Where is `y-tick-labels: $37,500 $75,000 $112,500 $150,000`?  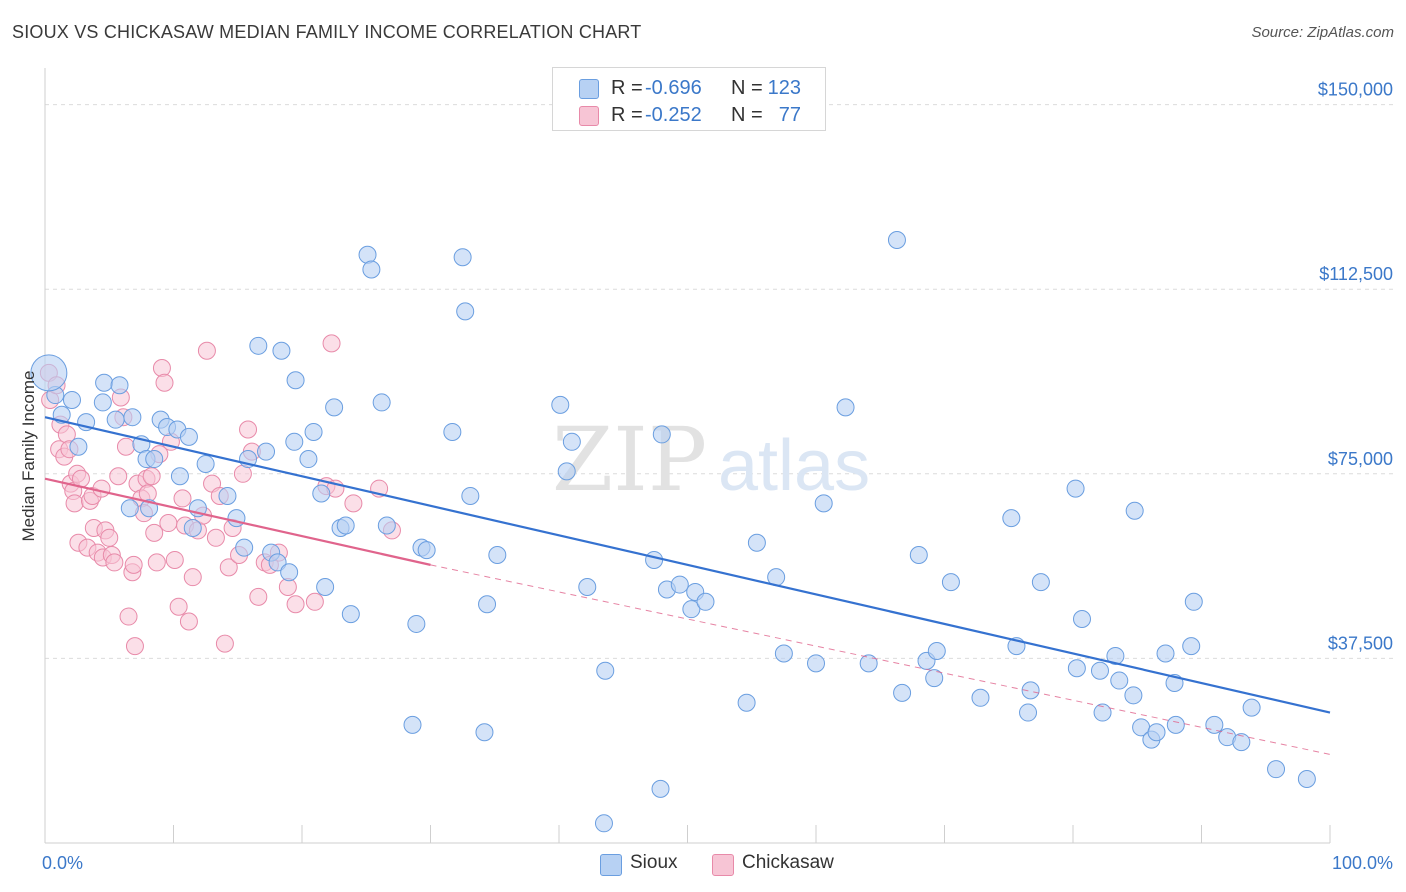 y-tick-labels: $37,500 $75,000 $112,500 $150,000 is located at coordinates (1355, 367).